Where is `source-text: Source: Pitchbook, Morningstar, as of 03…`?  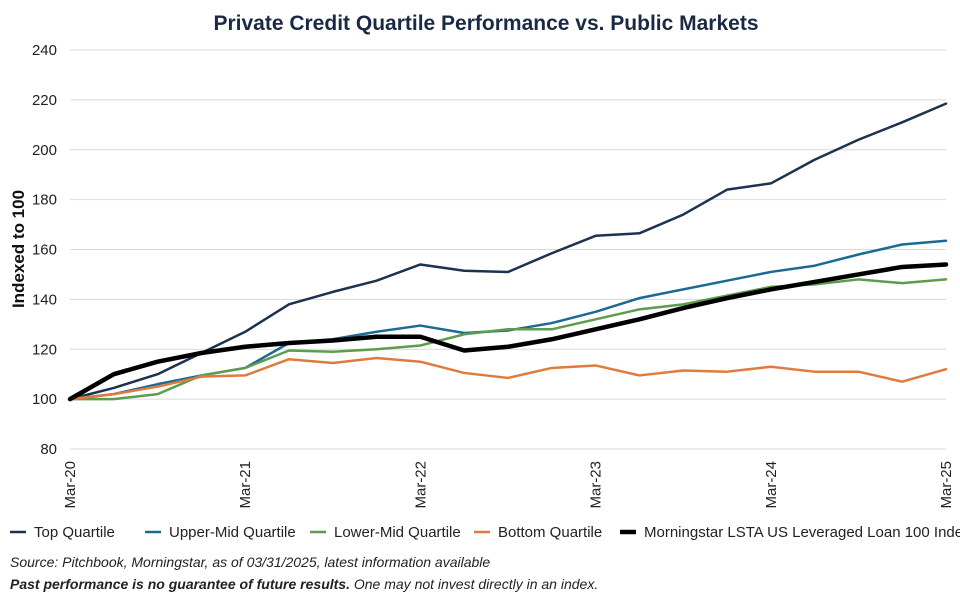
source-text: Source: Pitchbook, Morningstar, as of 03… is located at coordinates (250, 562).